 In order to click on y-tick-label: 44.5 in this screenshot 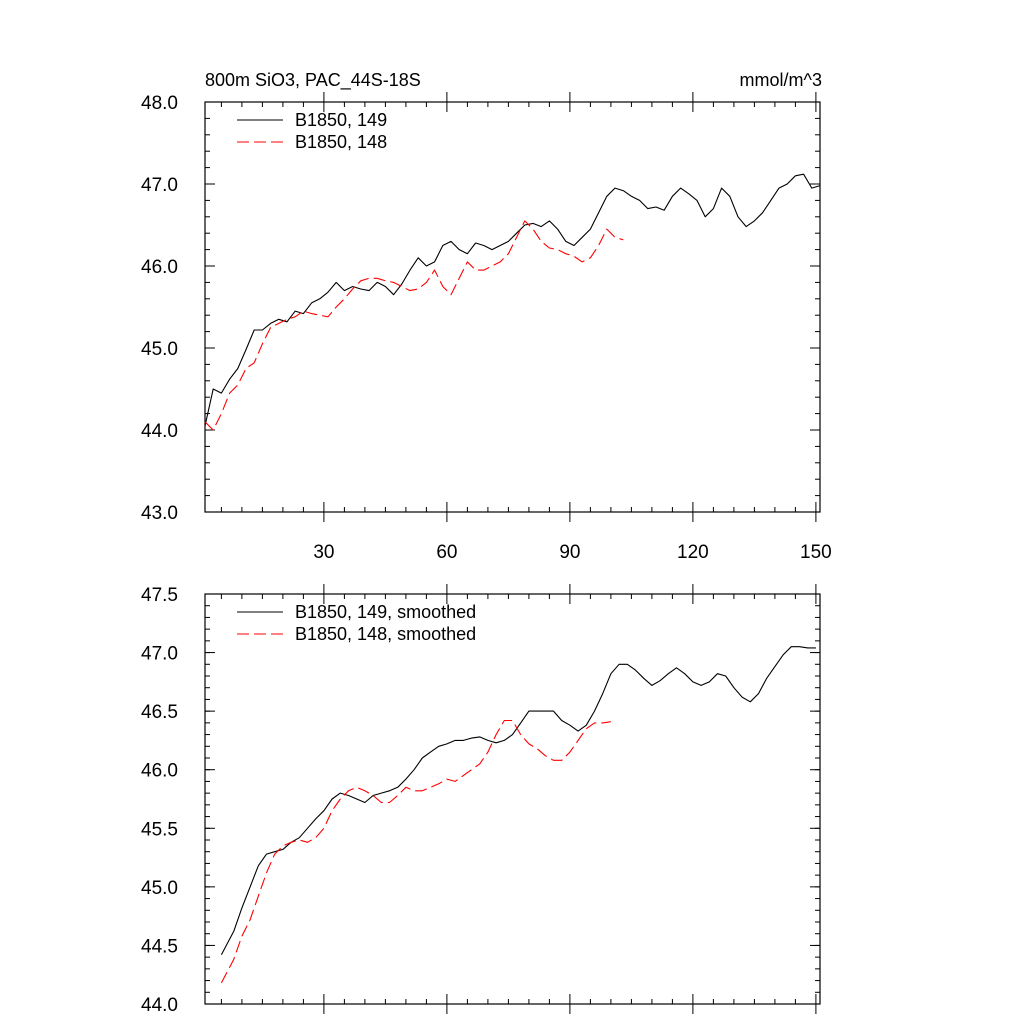, I will do `click(159, 946)`.